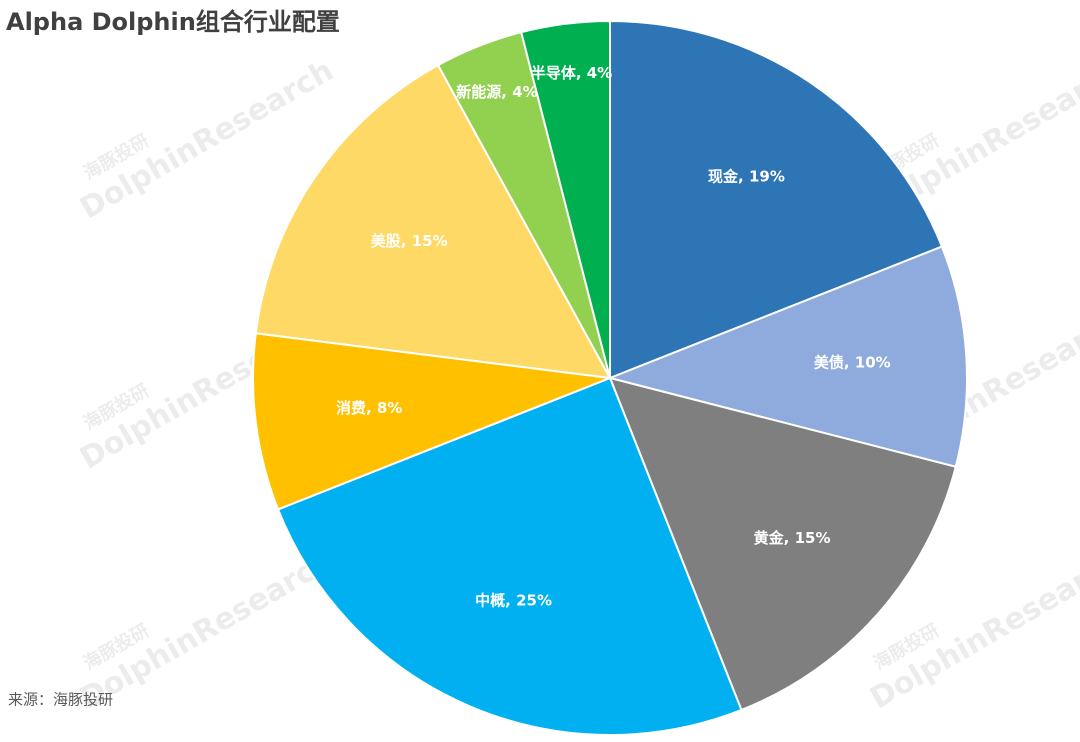 This screenshot has height=742, width=1080. What do you see at coordinates (496, 92) in the screenshot?
I see `data-label: 新能源, 4%` at bounding box center [496, 92].